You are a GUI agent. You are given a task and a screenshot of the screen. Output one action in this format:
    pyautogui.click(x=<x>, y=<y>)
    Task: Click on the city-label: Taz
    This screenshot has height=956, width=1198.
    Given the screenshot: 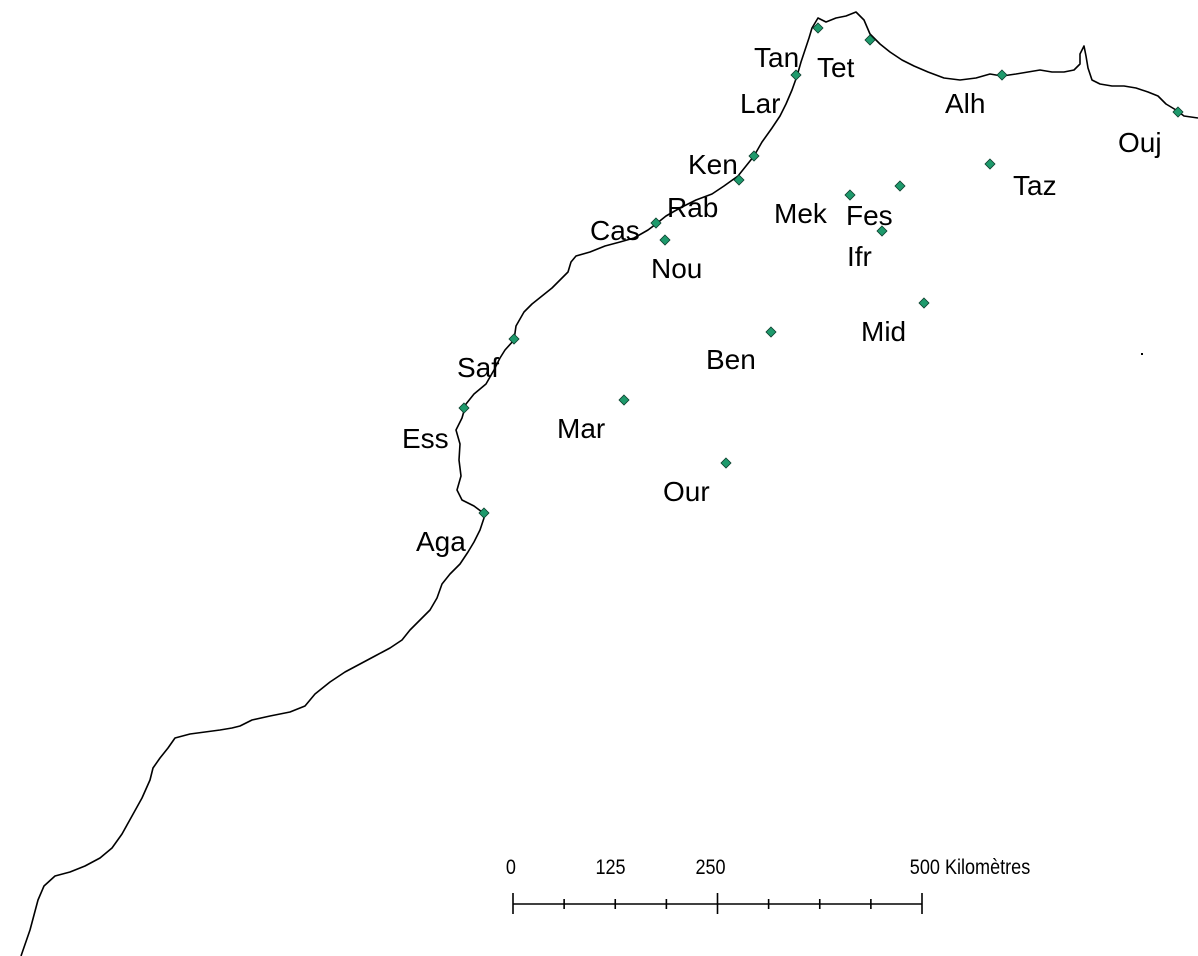 What is the action you would take?
    pyautogui.click(x=1035, y=185)
    